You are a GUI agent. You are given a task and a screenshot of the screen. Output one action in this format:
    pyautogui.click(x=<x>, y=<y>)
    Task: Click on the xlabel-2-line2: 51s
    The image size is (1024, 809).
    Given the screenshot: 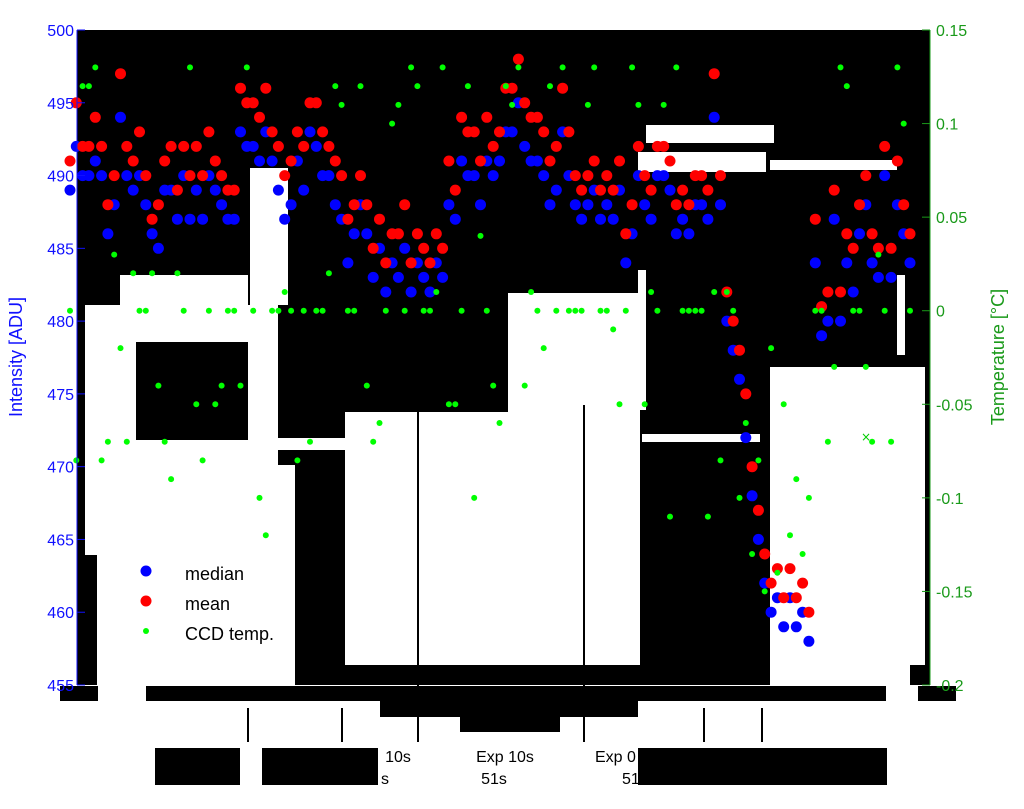 What is the action you would take?
    pyautogui.click(x=494, y=779)
    